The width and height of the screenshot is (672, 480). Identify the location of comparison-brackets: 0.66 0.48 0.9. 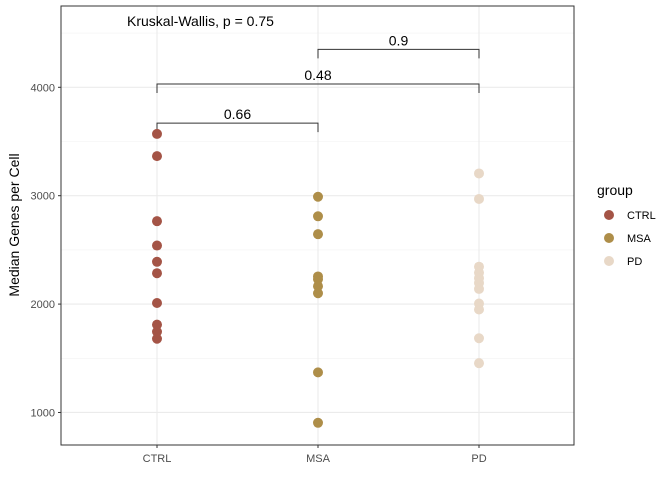
(318, 82).